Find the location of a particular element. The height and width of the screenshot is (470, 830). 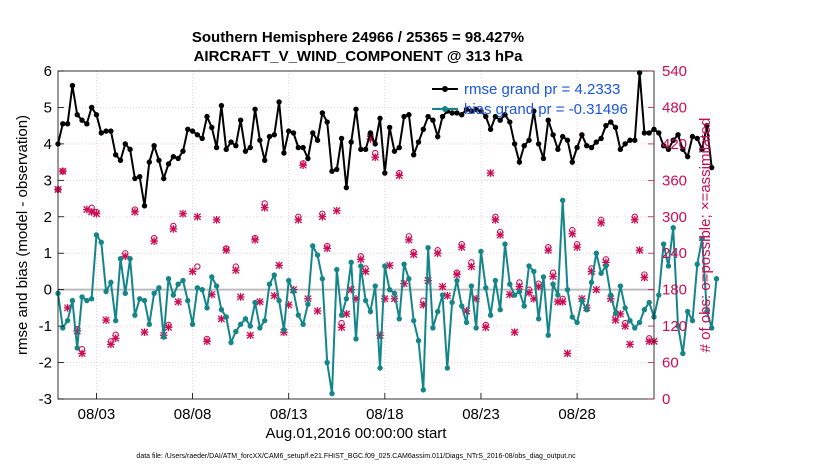

right-tick-label: 360 is located at coordinates (674, 180).